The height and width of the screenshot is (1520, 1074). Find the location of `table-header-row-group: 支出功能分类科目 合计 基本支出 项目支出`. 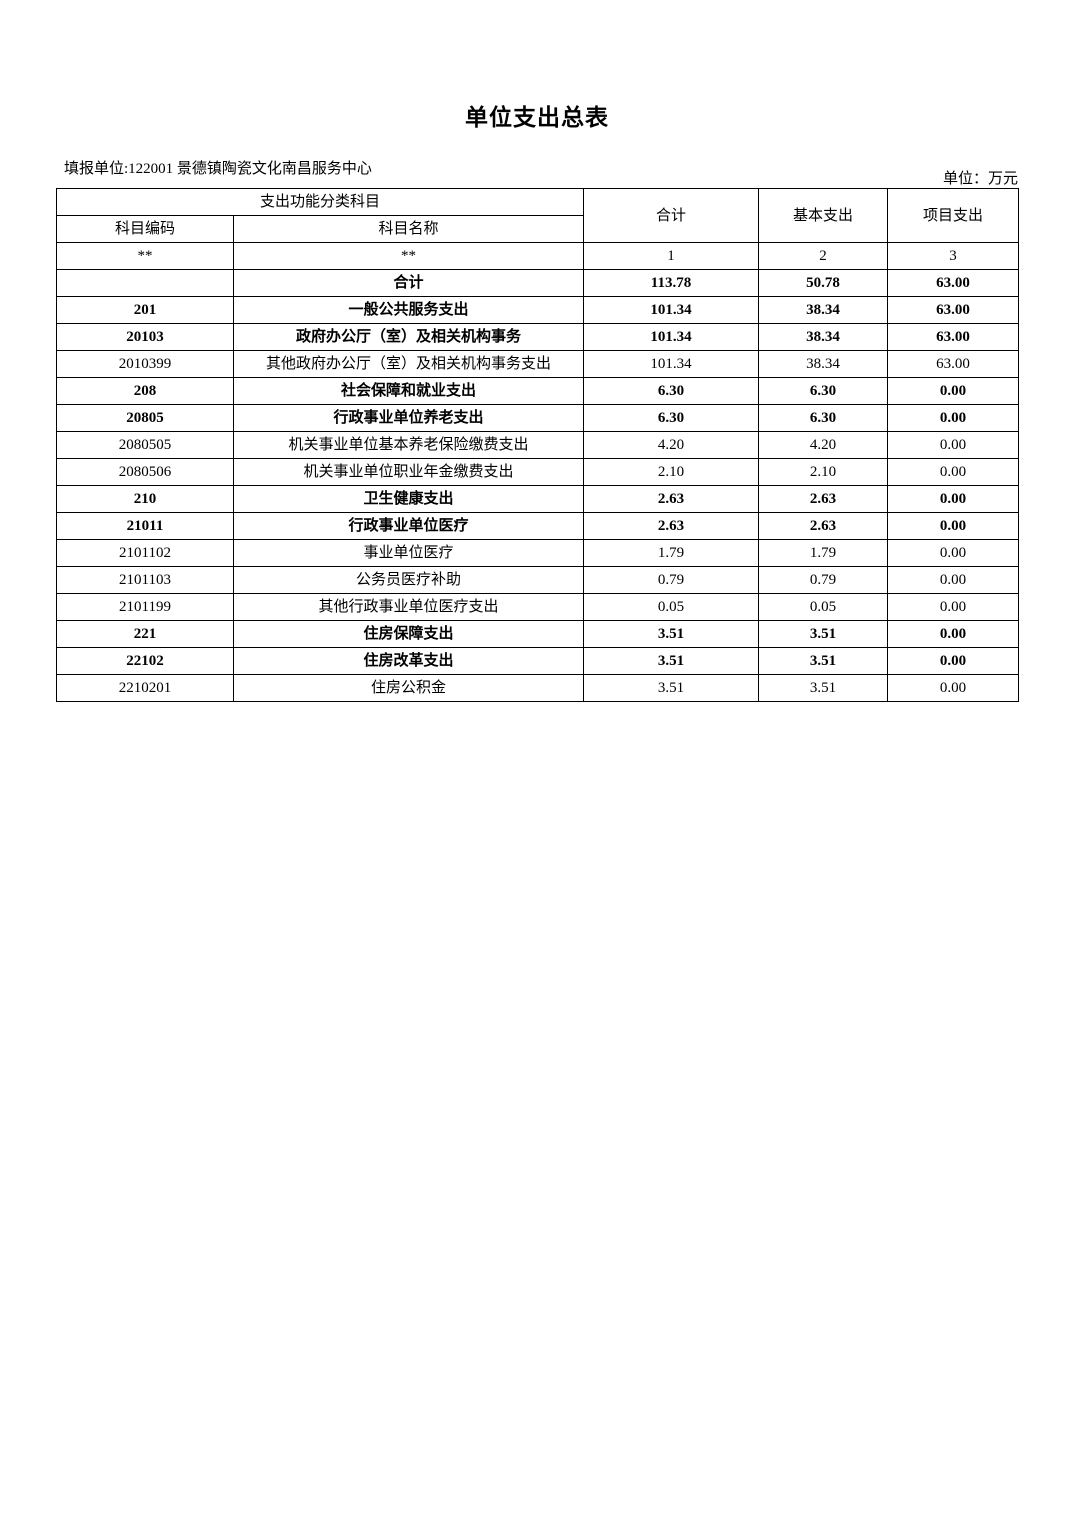

table-header-row-group: 支出功能分类科目 合计 基本支出 项目支出 is located at coordinates (537, 215).